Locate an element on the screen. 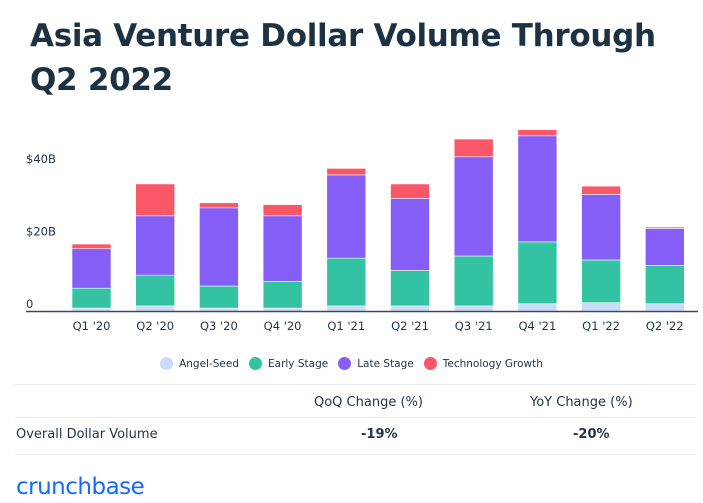  x-tick-label: Q1 '22 is located at coordinates (601, 326).